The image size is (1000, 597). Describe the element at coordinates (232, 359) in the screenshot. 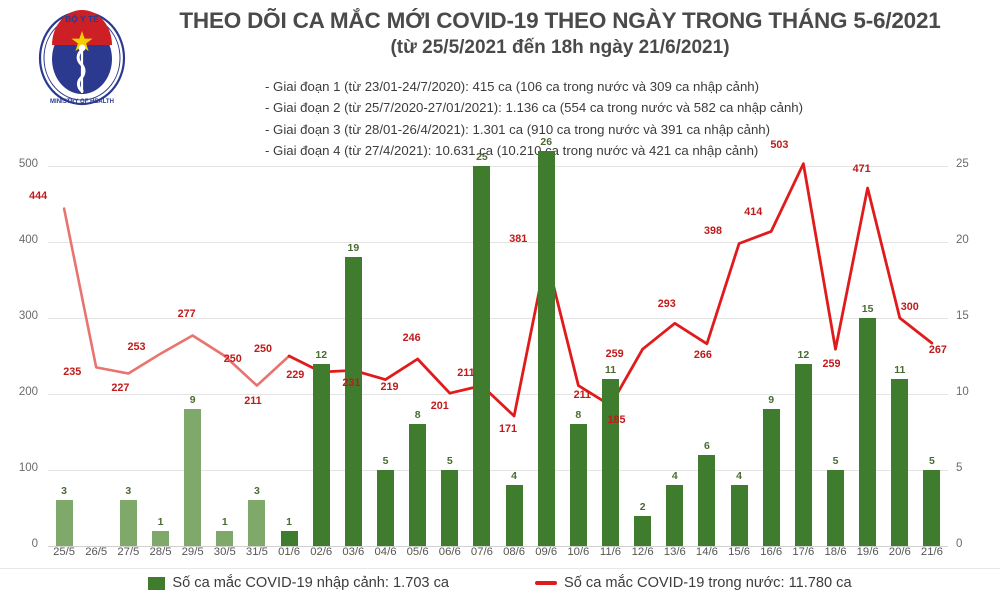

I see `line-label-30-5: 250` at that location.